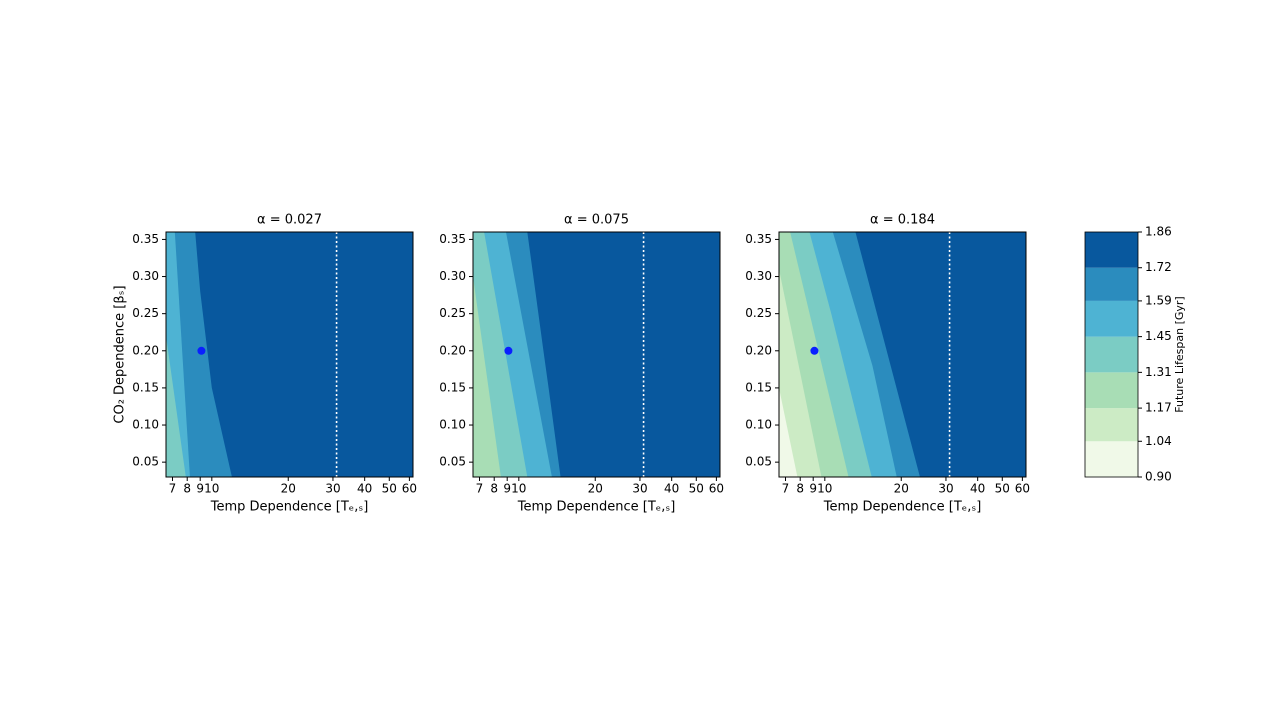 The height and width of the screenshot is (718, 1275). I want to click on colorbar-tick-label: 1.59, so click(1158, 300).